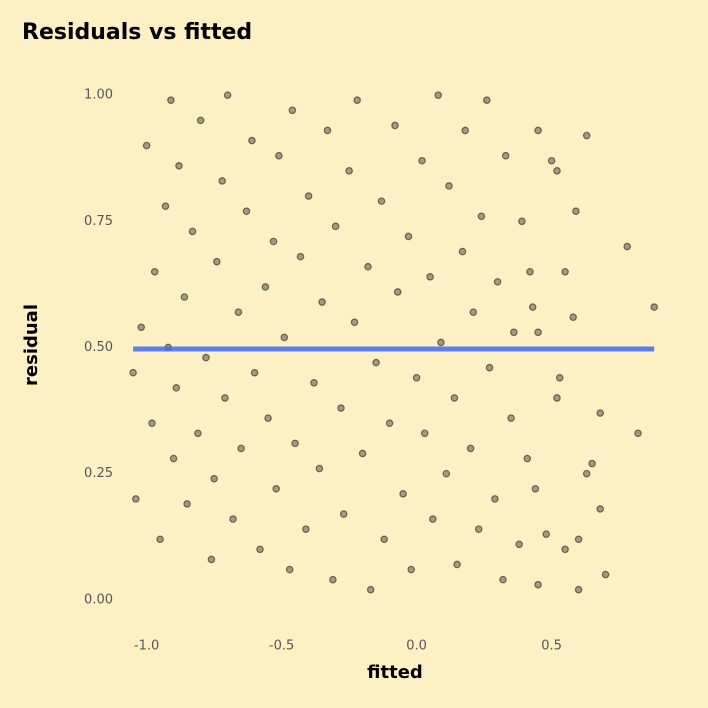  I want to click on x-tick-label: -1.0, so click(146, 646).